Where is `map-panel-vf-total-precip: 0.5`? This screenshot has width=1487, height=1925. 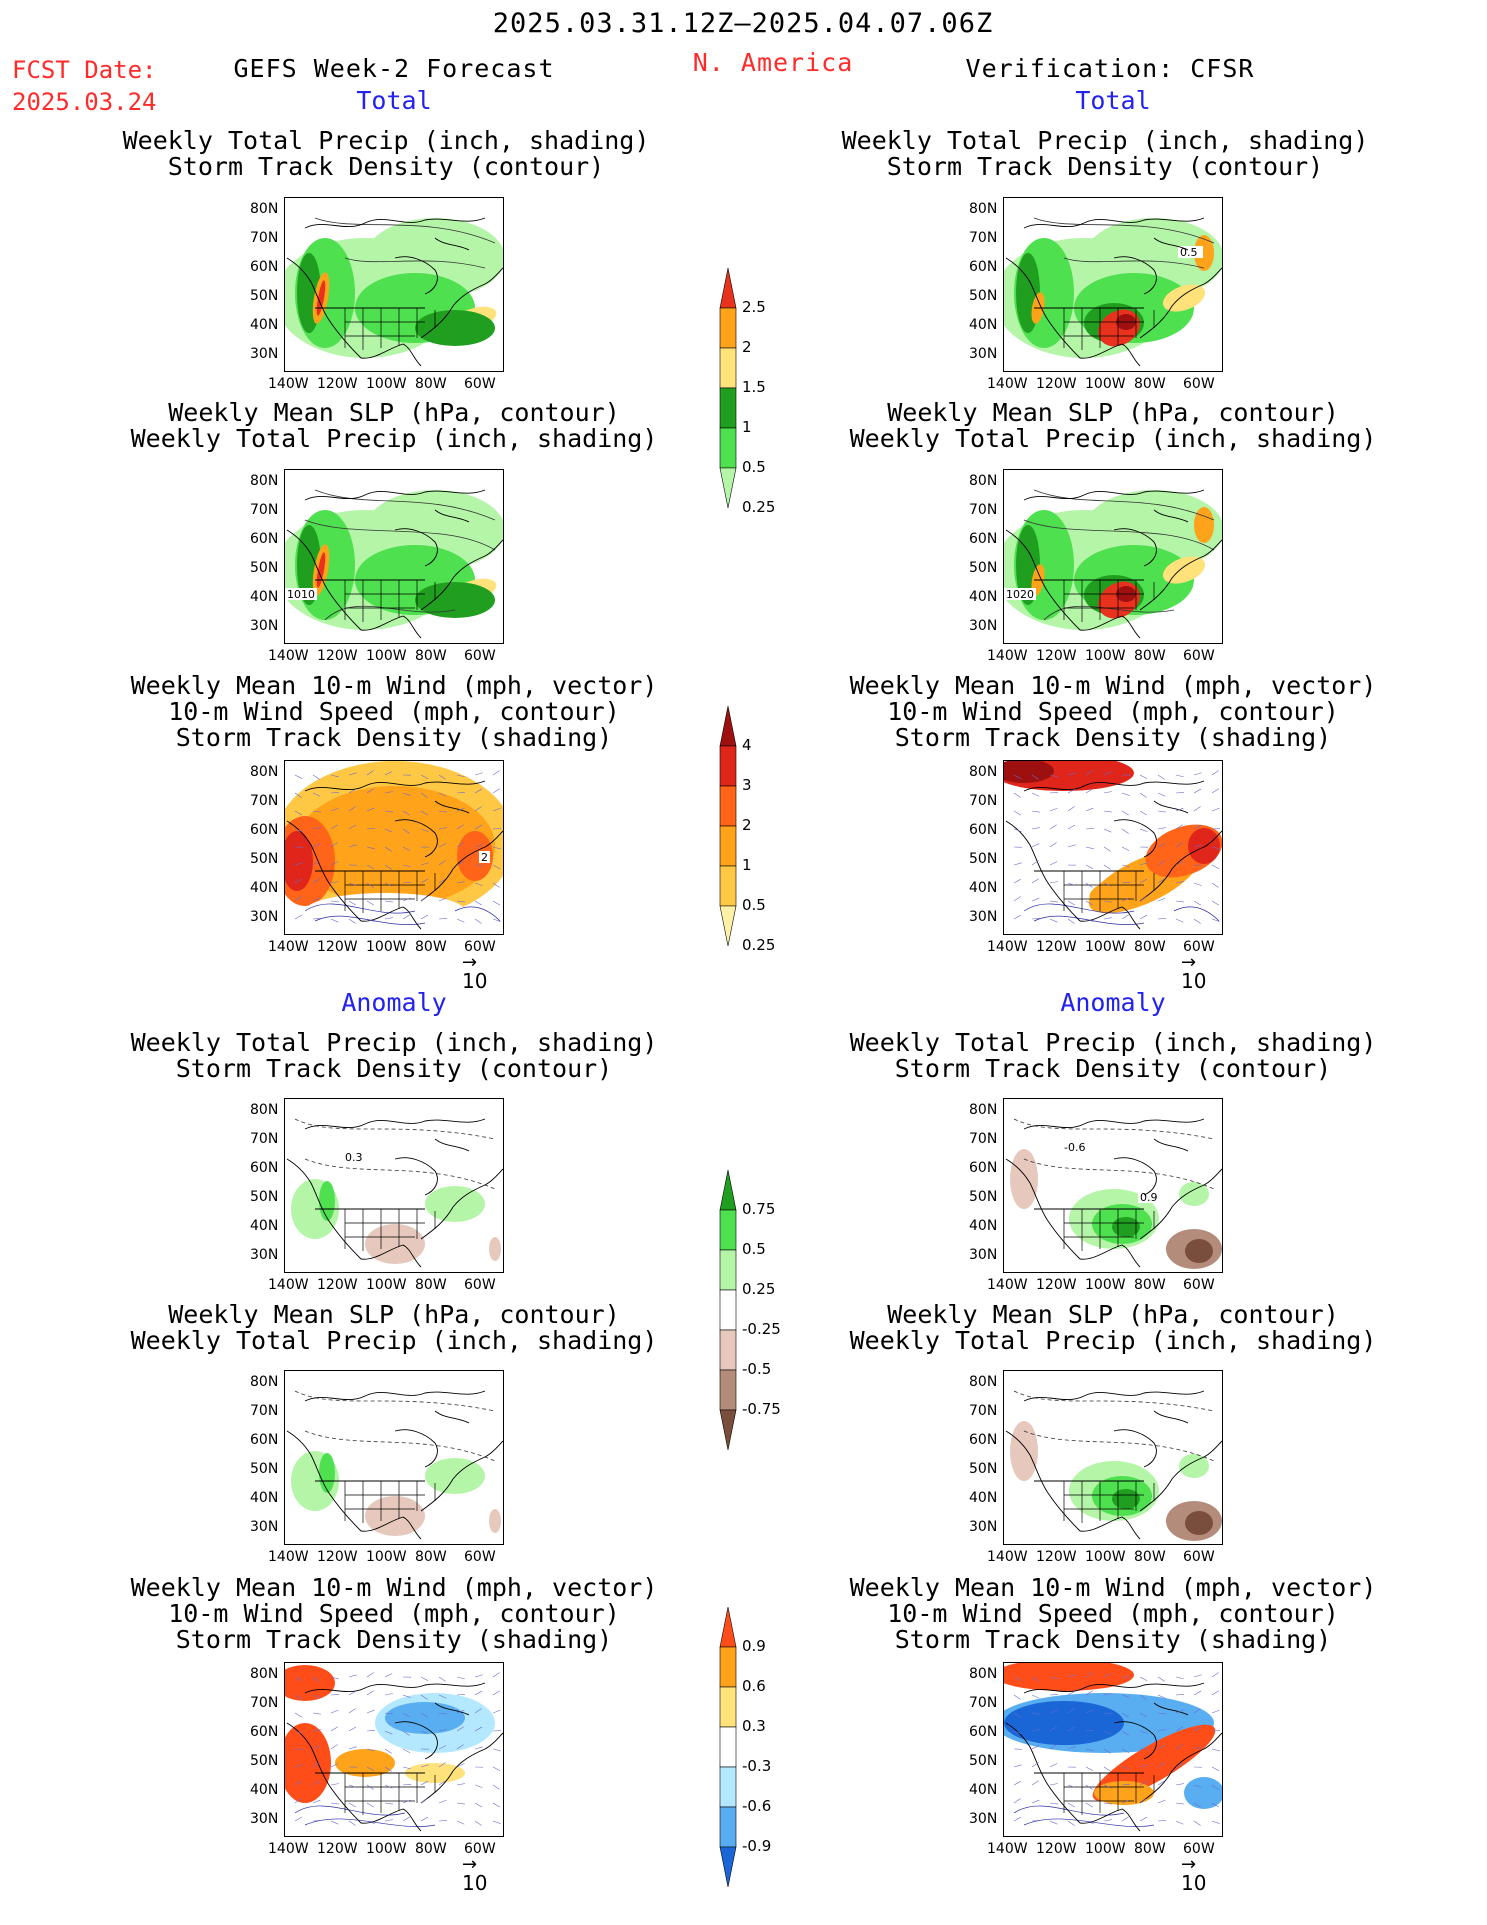 map-panel-vf-total-precip: 0.5 is located at coordinates (1113, 284).